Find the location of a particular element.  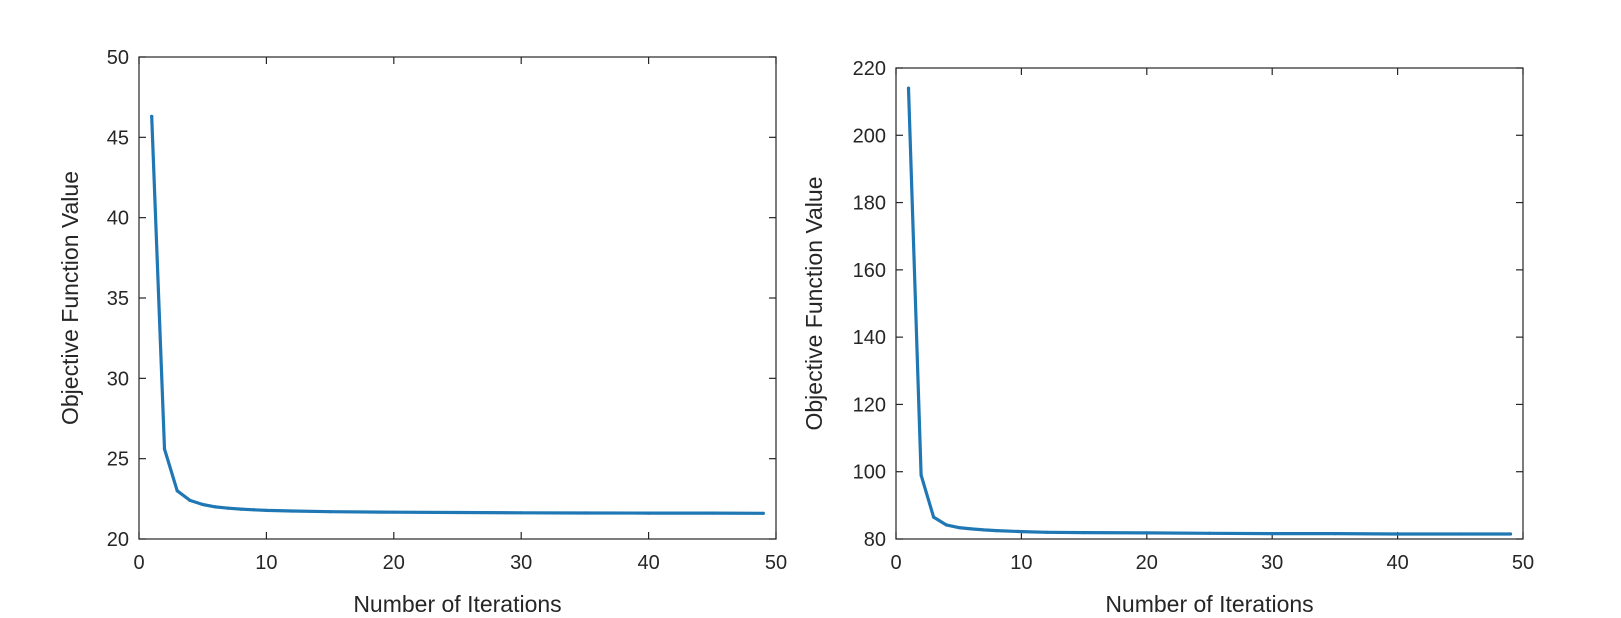

y-tick-label: 30 is located at coordinates (118, 379).